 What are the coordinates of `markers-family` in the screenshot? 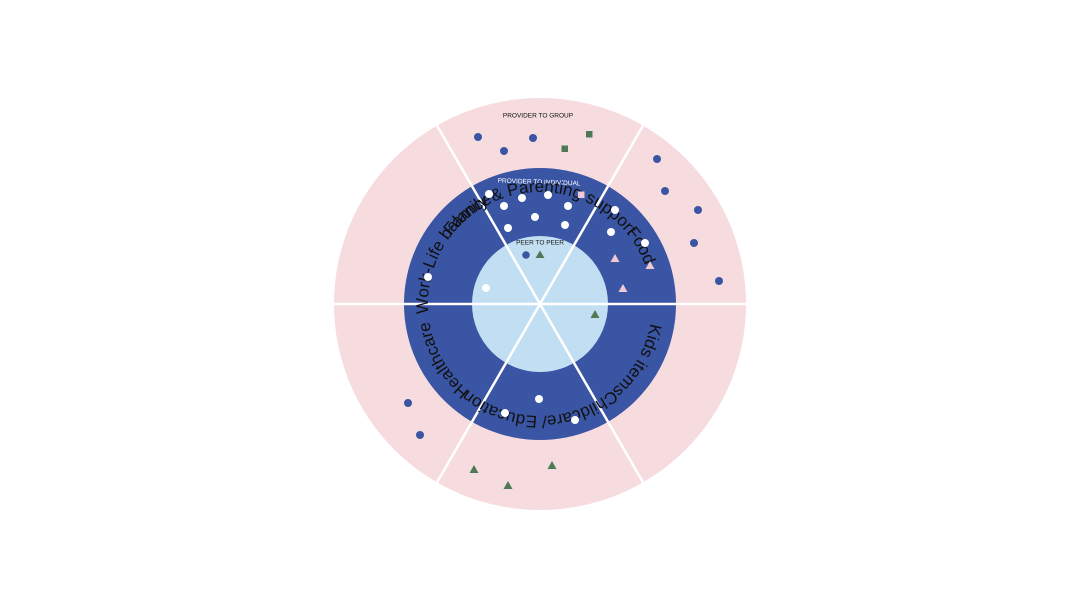 It's located at (533, 195).